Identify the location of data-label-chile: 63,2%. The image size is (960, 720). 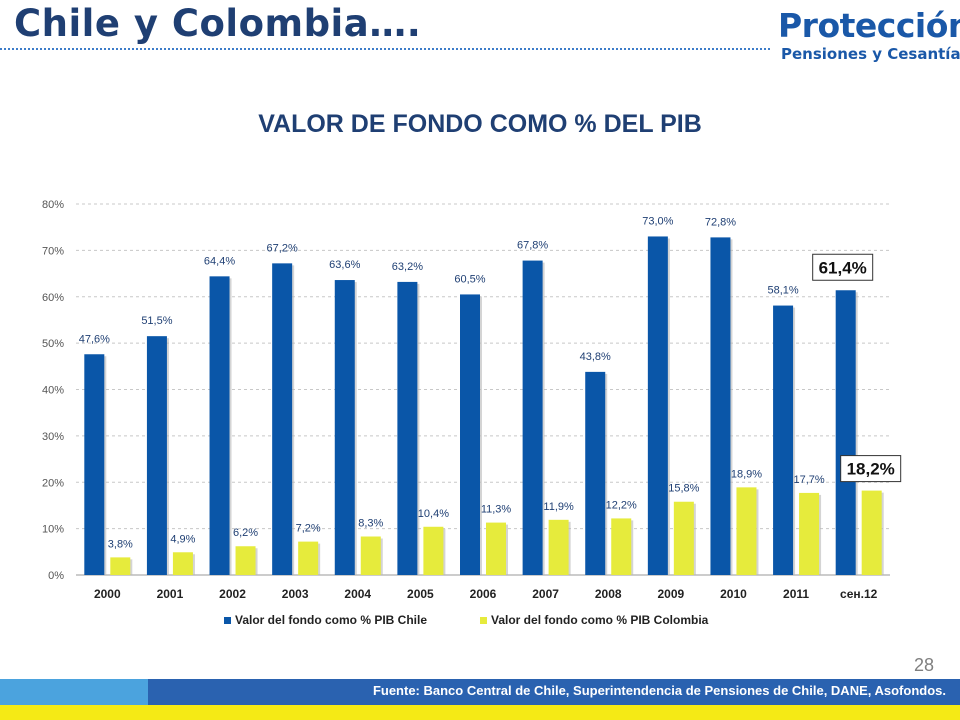
(407, 267).